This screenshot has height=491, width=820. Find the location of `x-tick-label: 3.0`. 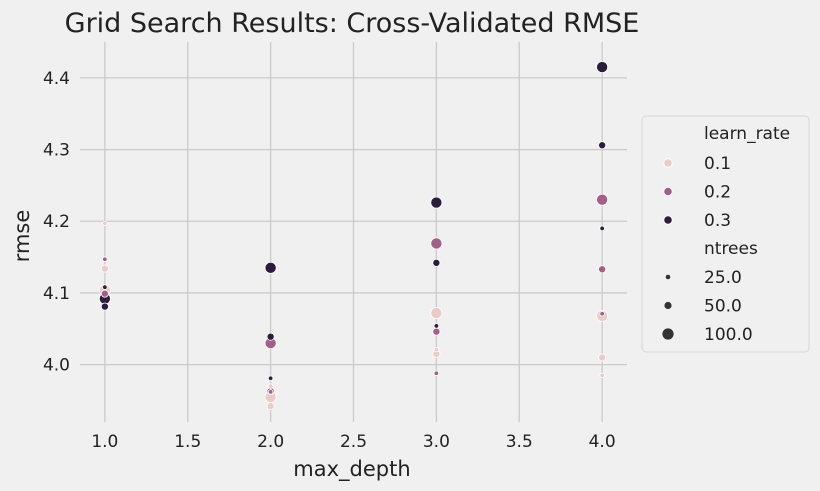

x-tick-label: 3.0 is located at coordinates (436, 442).